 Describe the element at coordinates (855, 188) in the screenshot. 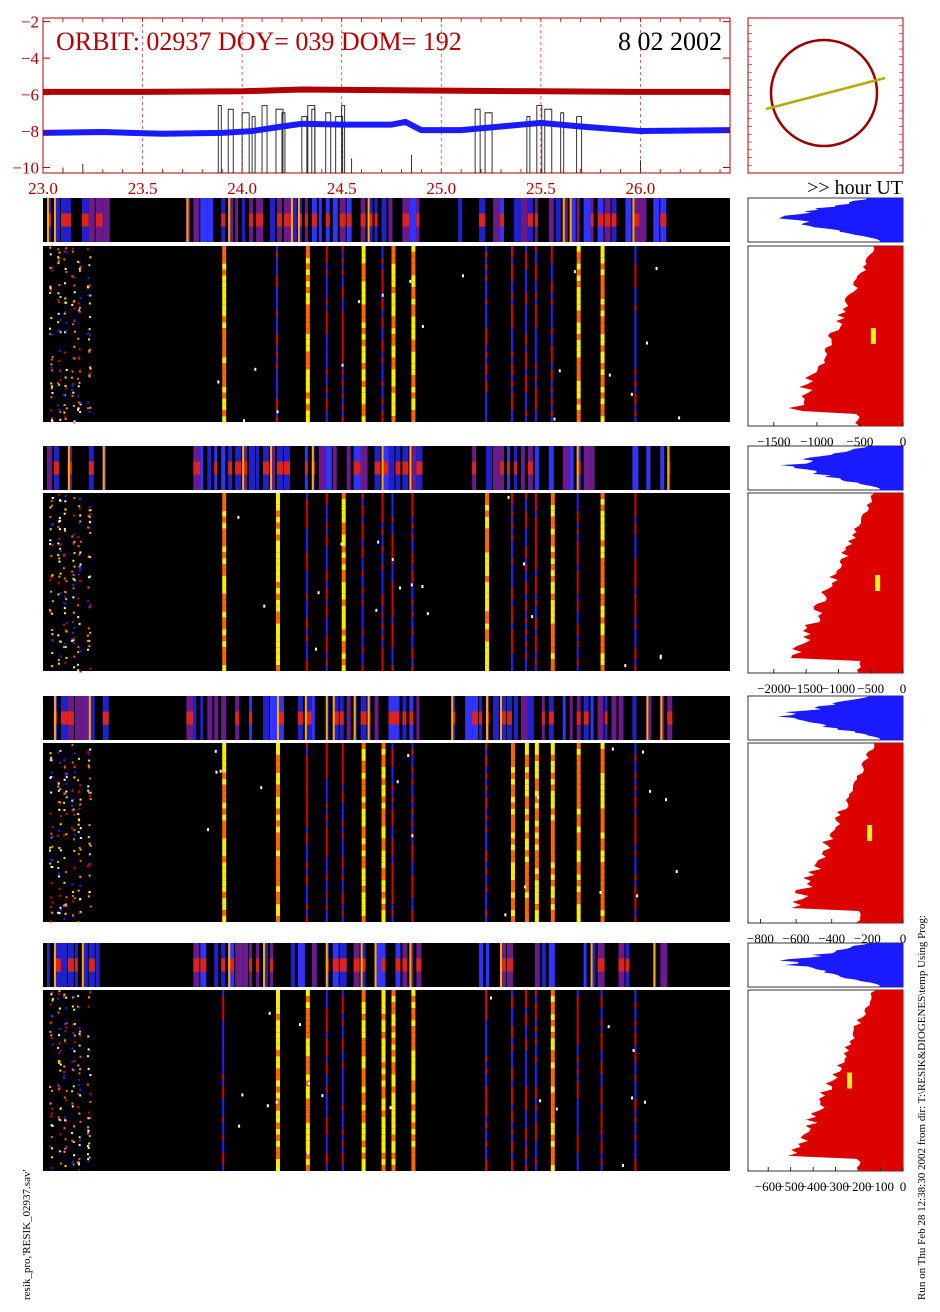

I see `x-unit-label: >> hour UT` at that location.